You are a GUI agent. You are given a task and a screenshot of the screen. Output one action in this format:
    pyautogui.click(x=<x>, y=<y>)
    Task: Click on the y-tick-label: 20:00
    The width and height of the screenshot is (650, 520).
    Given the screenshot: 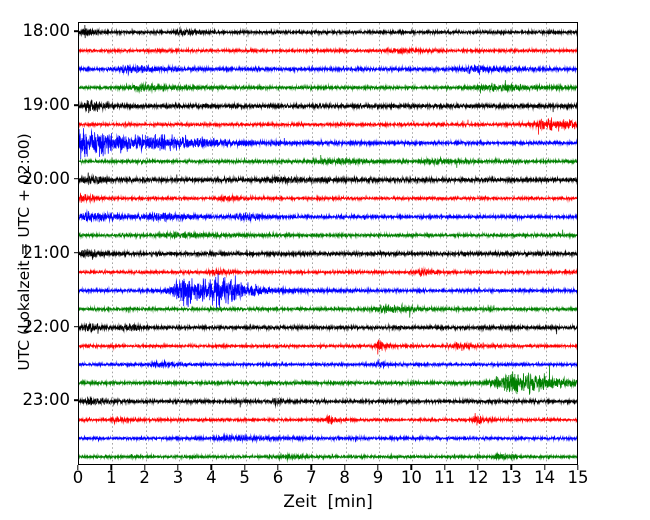 What is the action you would take?
    pyautogui.click(x=46, y=178)
    